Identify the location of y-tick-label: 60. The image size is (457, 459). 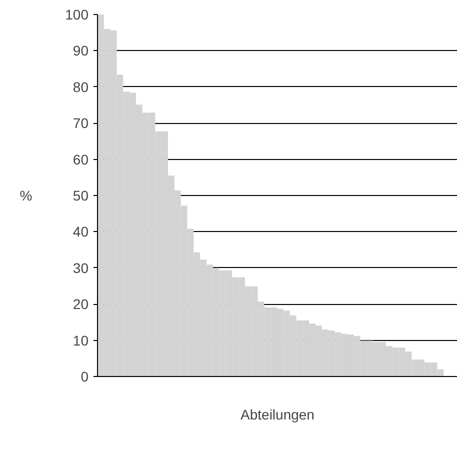
(80, 159).